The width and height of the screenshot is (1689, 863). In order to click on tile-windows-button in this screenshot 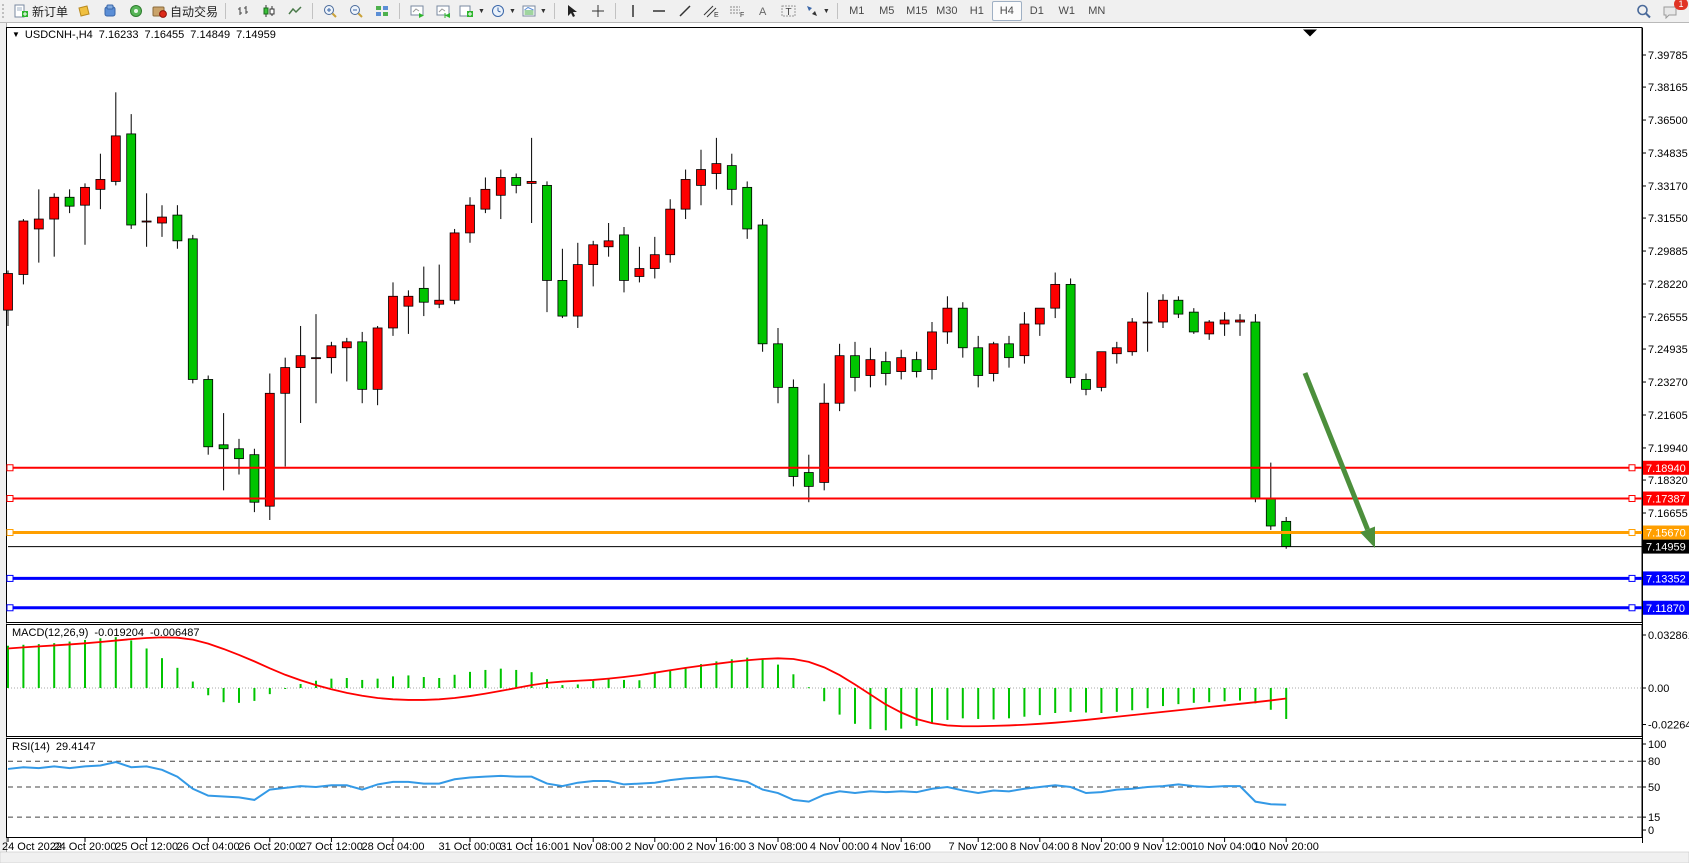, I will do `click(382, 11)`.